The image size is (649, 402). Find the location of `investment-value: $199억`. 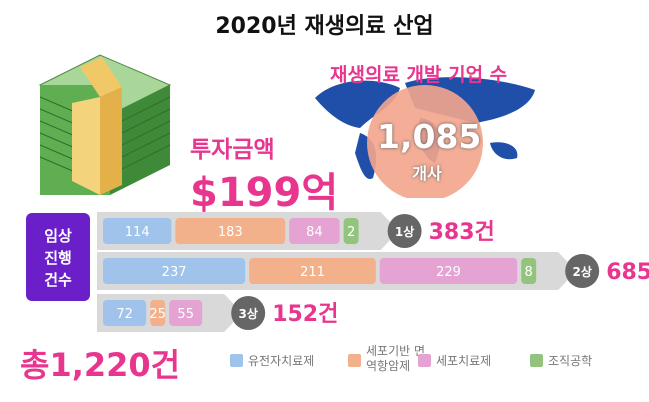

investment-value: $199억 is located at coordinates (264, 193).